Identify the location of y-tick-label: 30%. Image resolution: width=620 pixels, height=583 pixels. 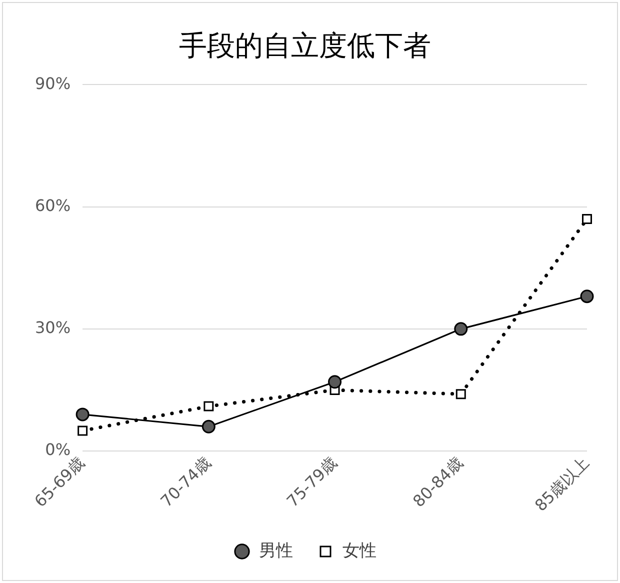
(53, 328).